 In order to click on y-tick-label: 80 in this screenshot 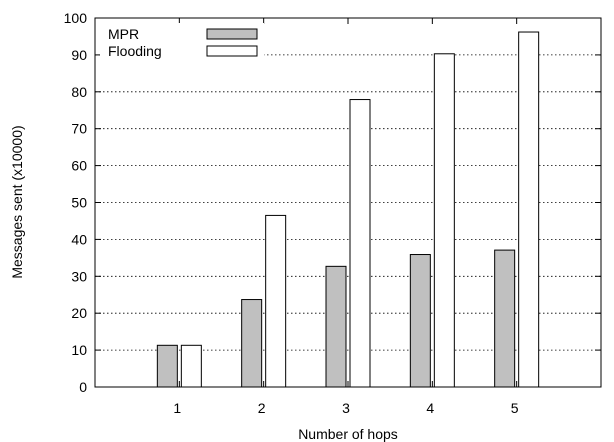, I will do `click(79, 92)`.